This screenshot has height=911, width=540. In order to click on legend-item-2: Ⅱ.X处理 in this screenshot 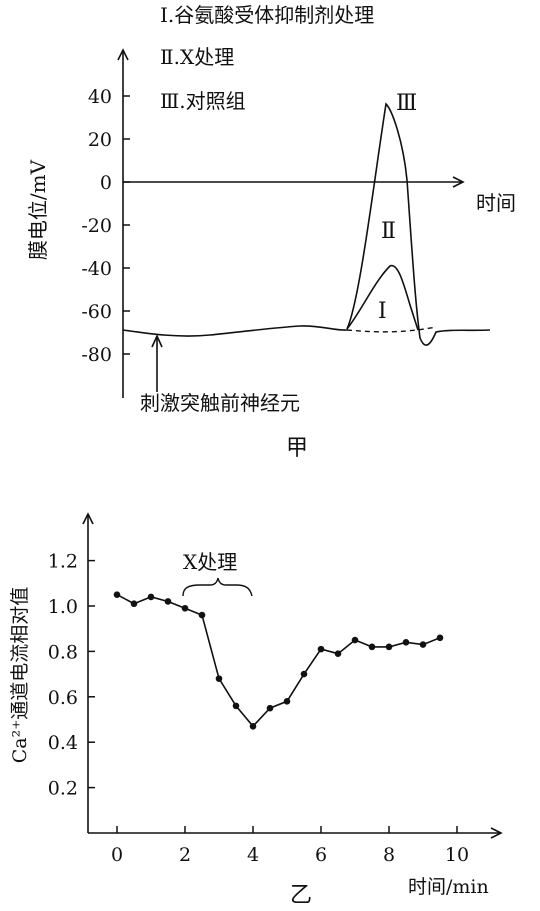, I will do `click(197, 57)`.